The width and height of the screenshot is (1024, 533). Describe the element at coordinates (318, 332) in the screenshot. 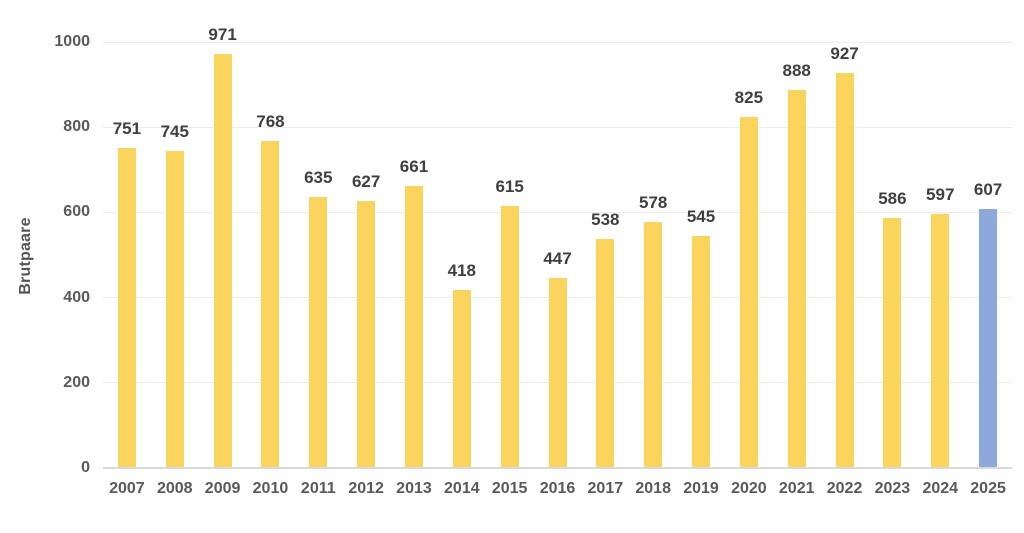

I see `bar-2011` at that location.